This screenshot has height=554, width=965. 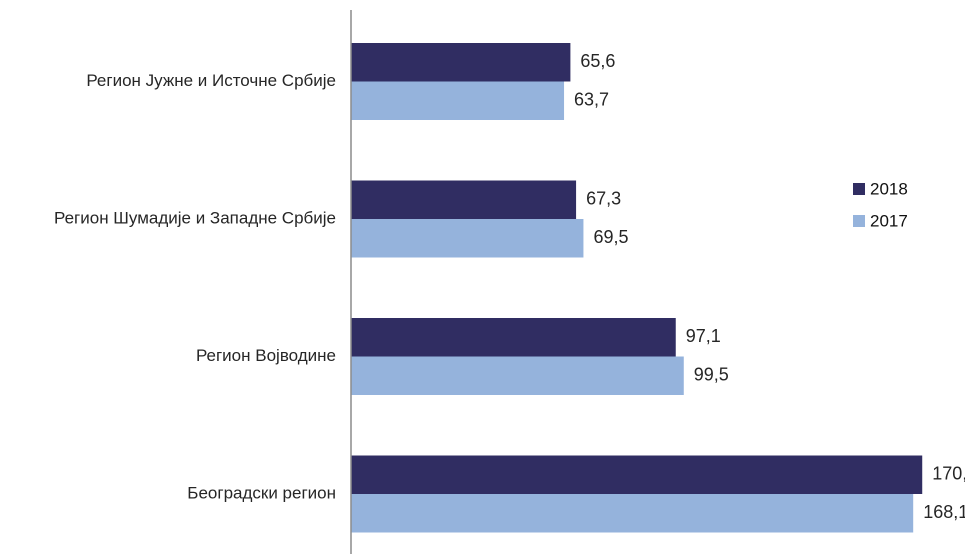 I want to click on category-label: Регион Војводине, so click(x=266, y=355).